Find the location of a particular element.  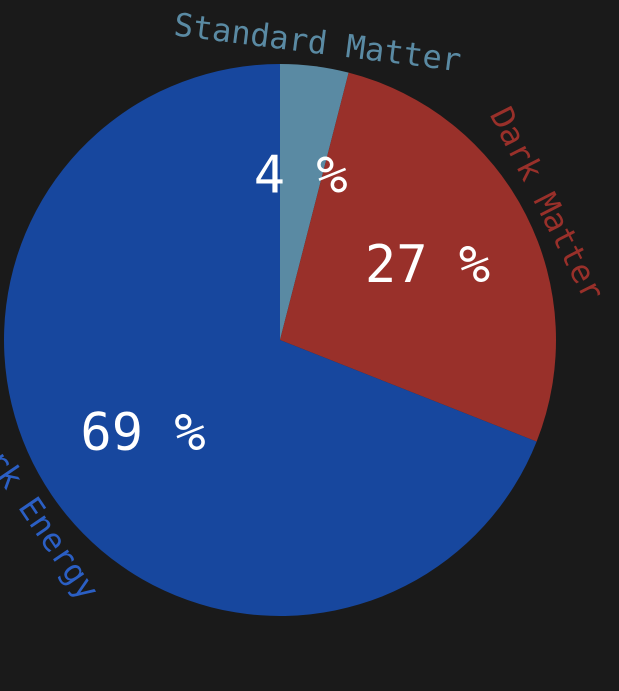

pie-value-label-dark-energy: 69 % is located at coordinates (142, 433).